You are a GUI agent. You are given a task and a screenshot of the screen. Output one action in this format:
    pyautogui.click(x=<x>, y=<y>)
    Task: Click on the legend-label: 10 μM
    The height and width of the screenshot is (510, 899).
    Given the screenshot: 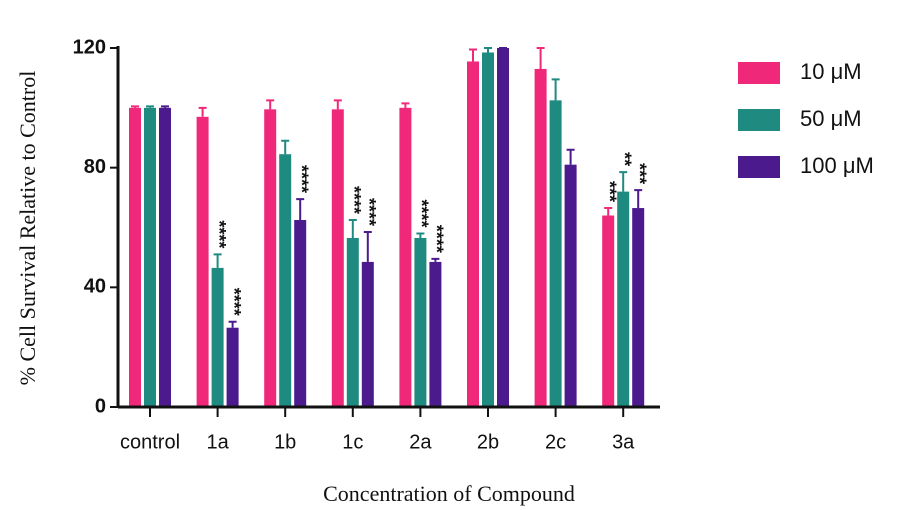 What is the action you would take?
    pyautogui.click(x=831, y=71)
    